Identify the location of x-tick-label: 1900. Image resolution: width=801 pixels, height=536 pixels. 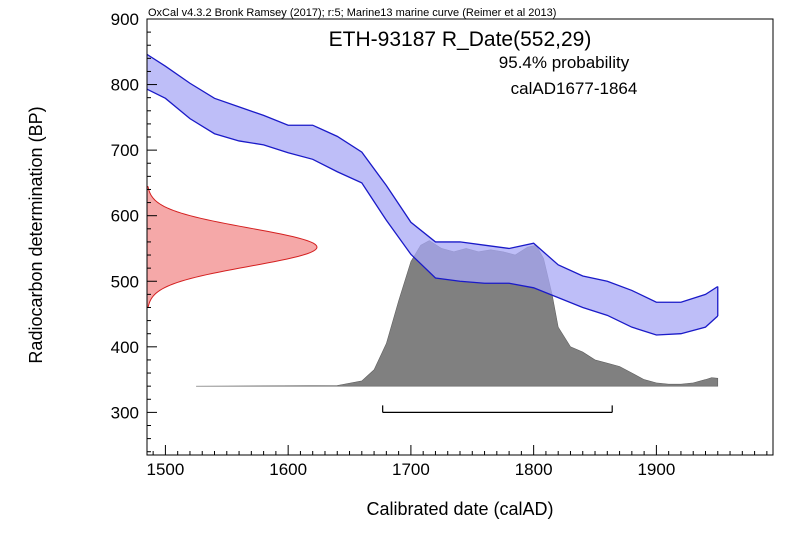
(656, 469).